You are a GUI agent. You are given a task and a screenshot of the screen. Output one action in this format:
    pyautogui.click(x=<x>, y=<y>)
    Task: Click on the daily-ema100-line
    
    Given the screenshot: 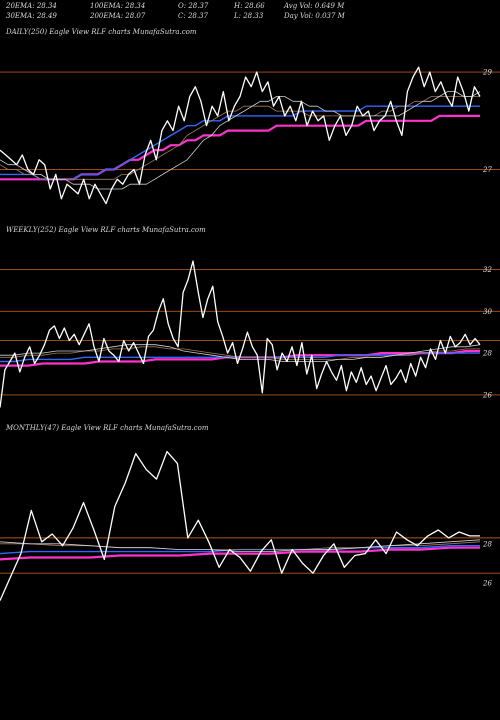 What is the action you would take?
    pyautogui.click(x=240, y=143)
    